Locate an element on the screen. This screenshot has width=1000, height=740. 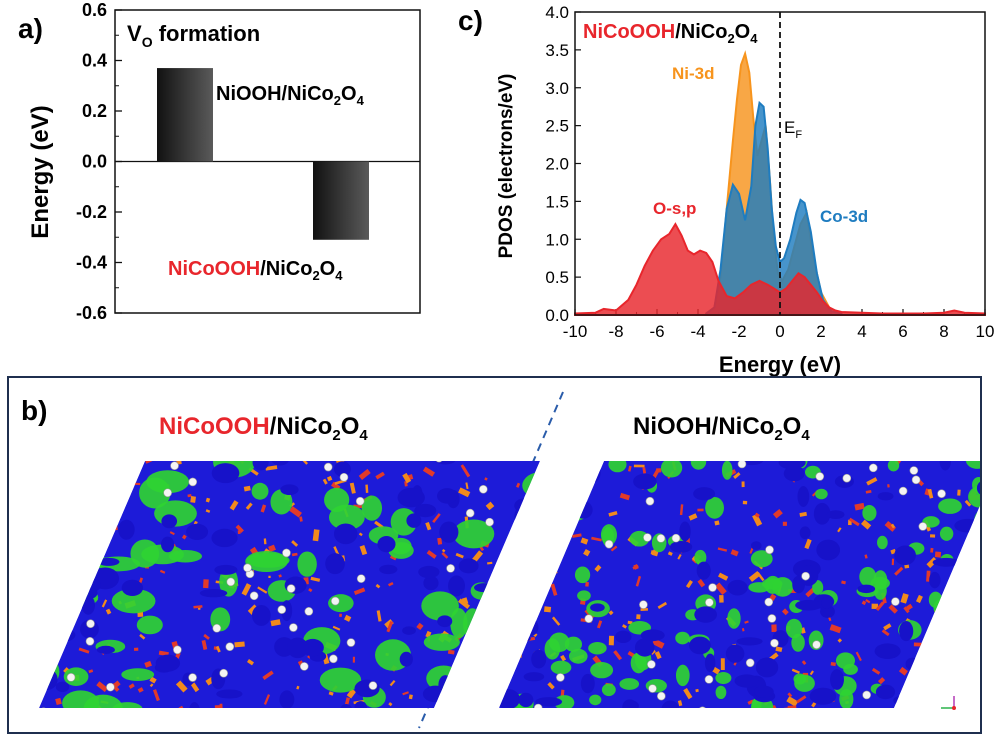
x-tick-label: -6 is located at coordinates (656, 331).